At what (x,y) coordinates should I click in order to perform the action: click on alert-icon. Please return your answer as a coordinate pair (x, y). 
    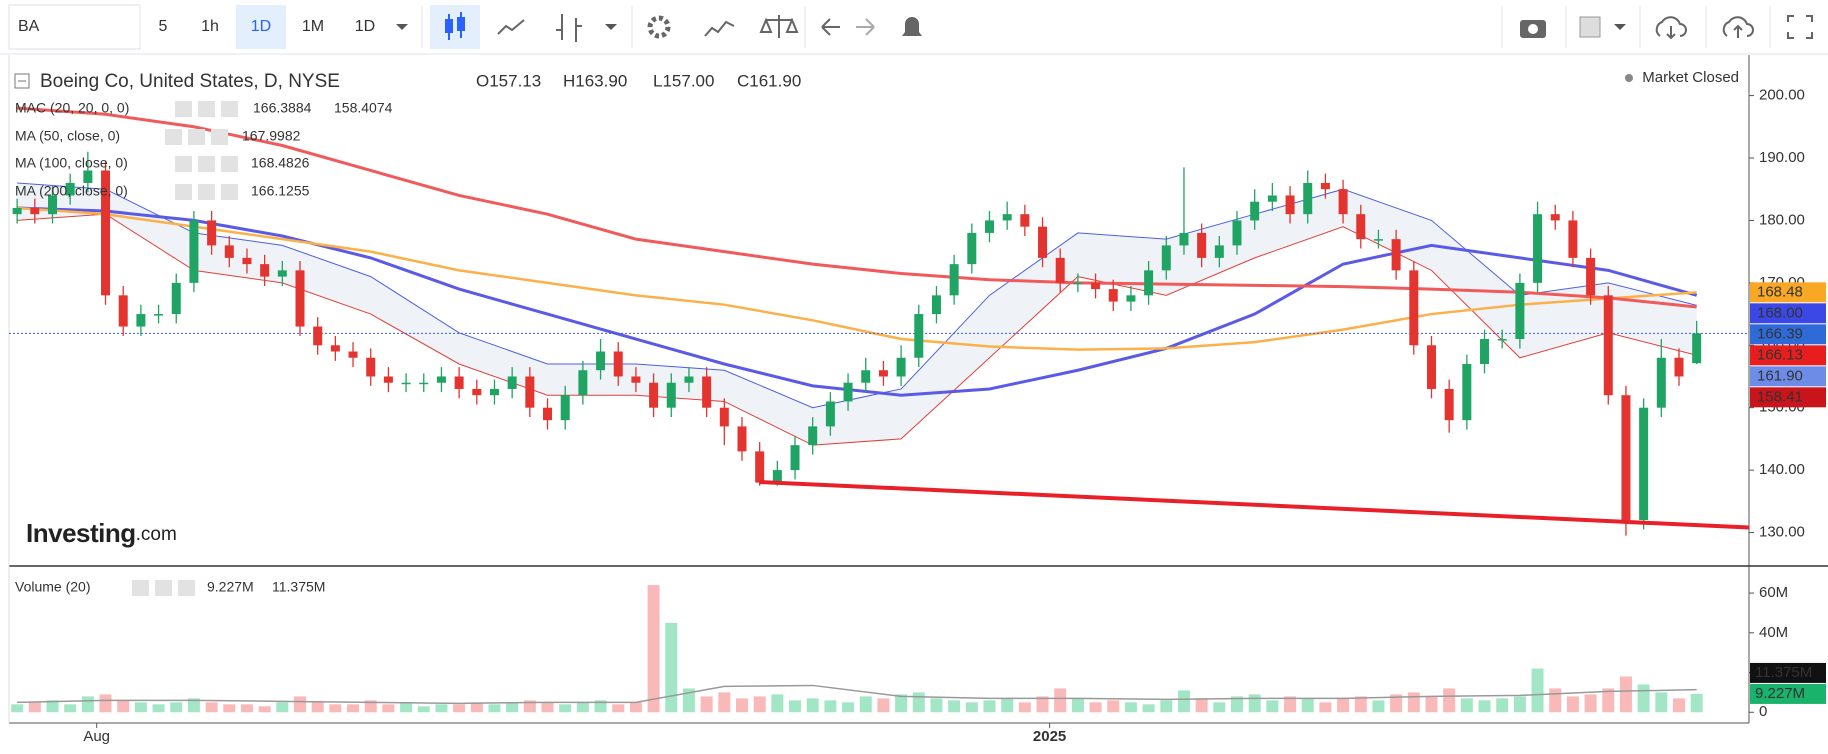
    Looking at the image, I should click on (912, 26).